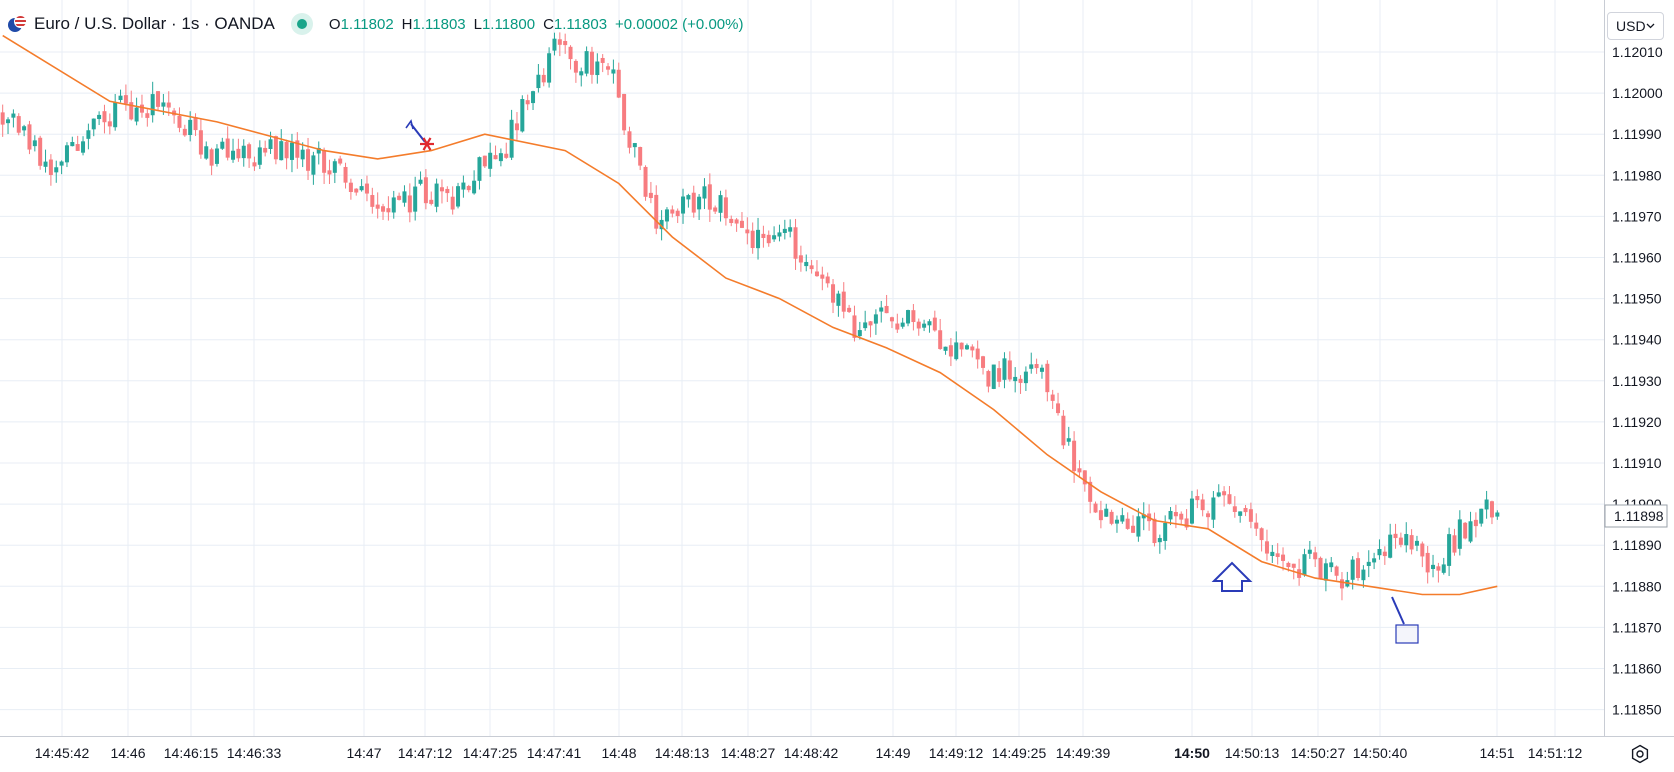 This screenshot has width=1674, height=772. What do you see at coordinates (1405, 620) in the screenshot?
I see `box-marker` at bounding box center [1405, 620].